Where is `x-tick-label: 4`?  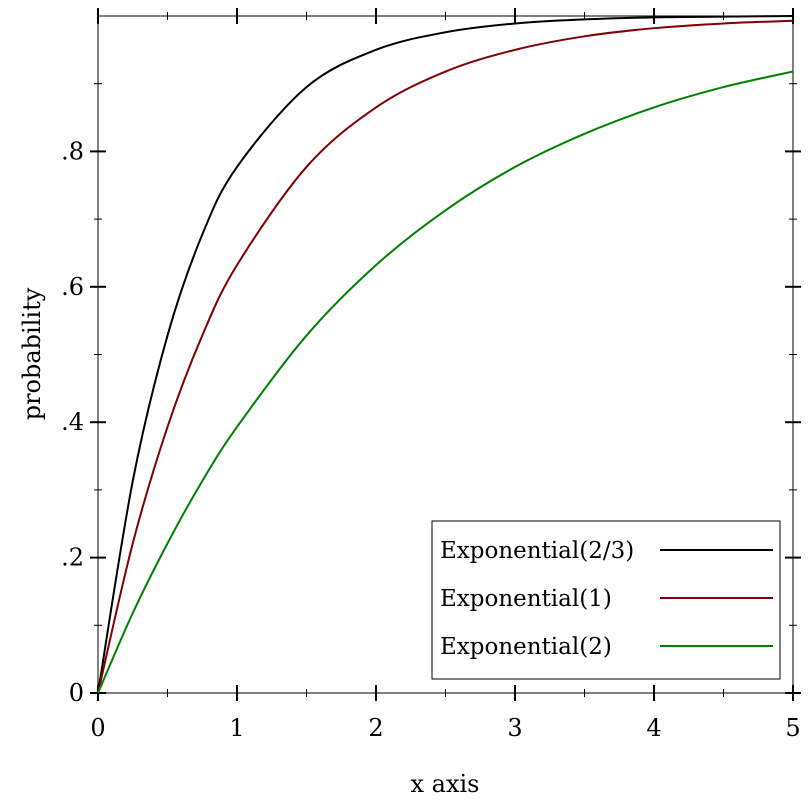
x-tick-label: 4 is located at coordinates (653, 728).